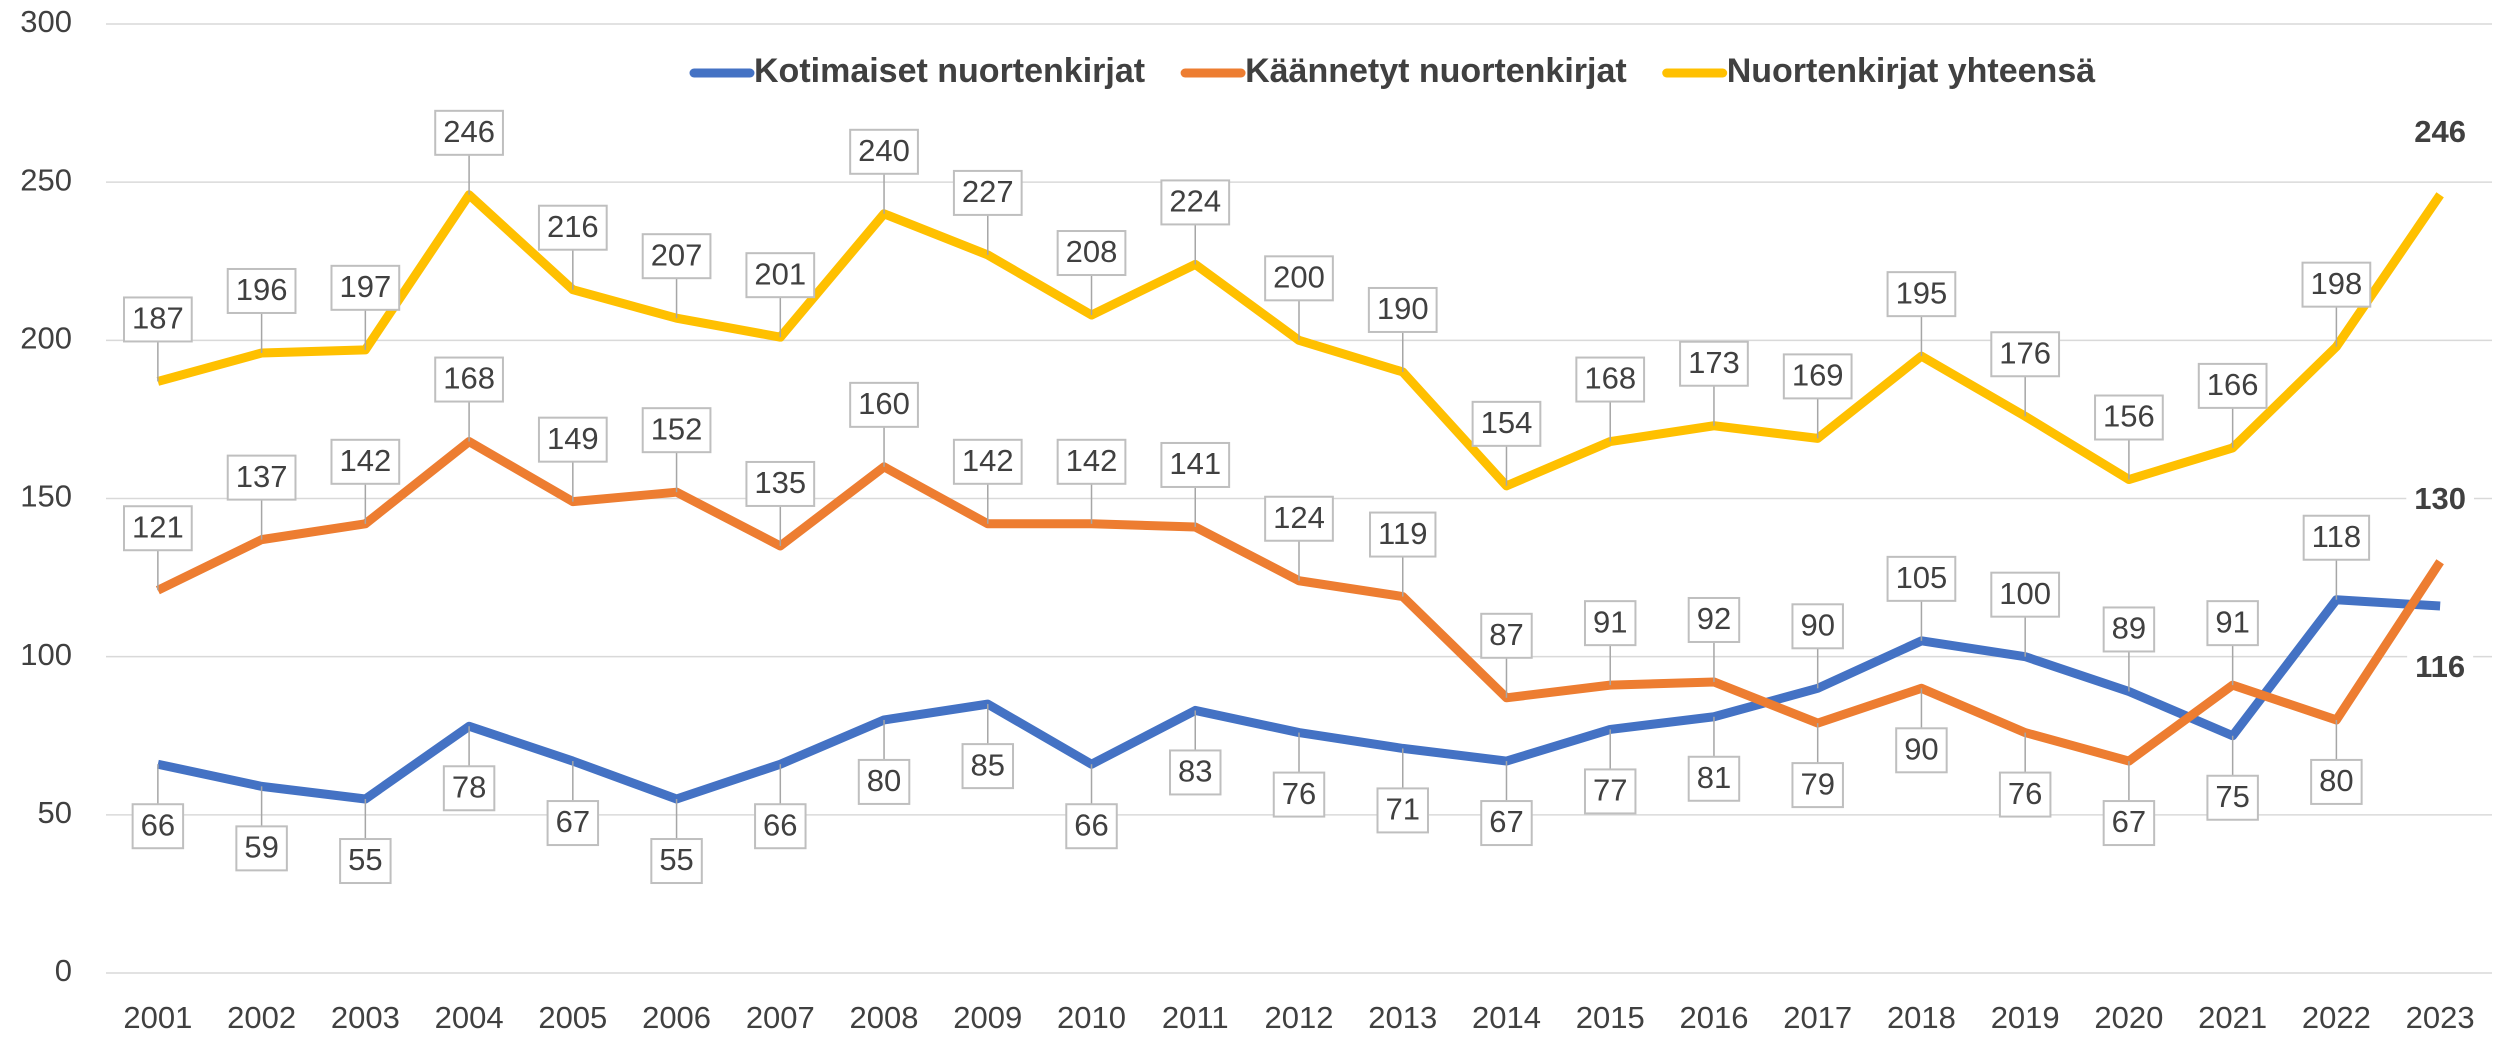 This screenshot has width=2501, height=1038. I want to click on data-label-group: 216, so click(572, 247).